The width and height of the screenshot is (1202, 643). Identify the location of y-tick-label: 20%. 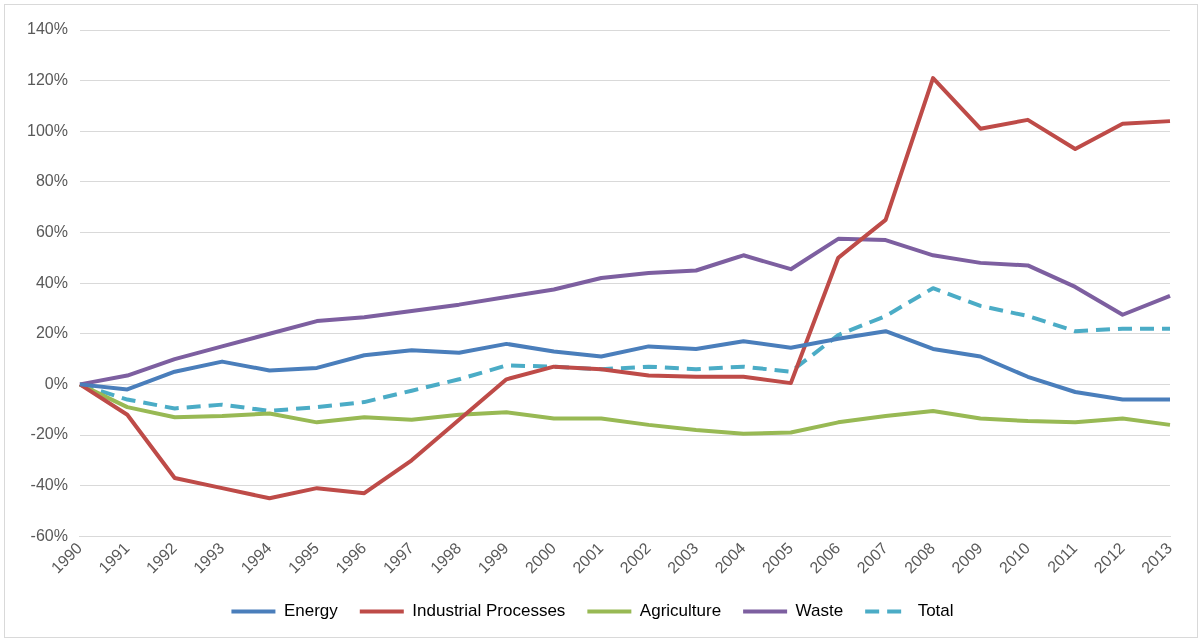
(51, 333).